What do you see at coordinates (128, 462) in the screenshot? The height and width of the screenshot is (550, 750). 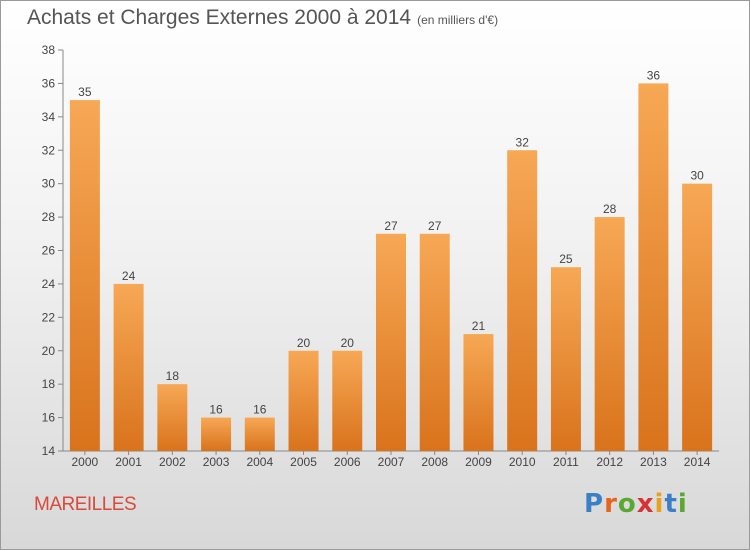 I see `x-tick-label: 2001` at bounding box center [128, 462].